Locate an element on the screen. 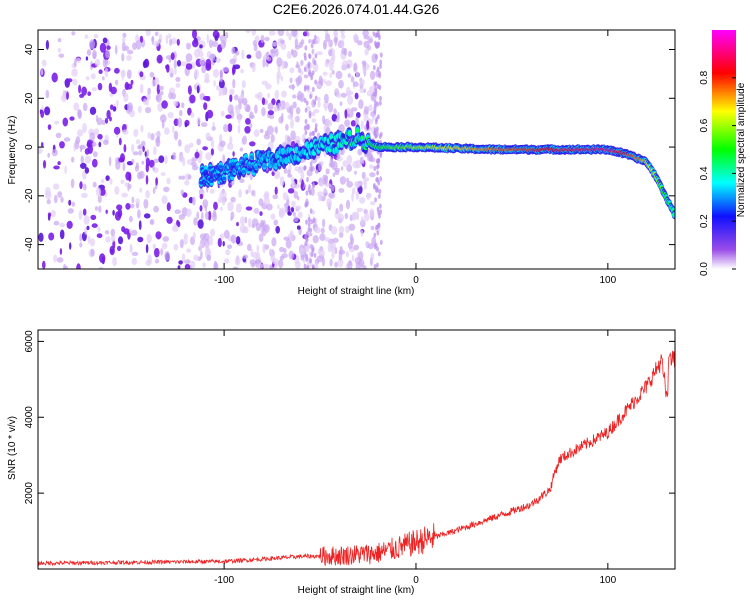 The width and height of the screenshot is (750, 600). x-tick-label: -100 is located at coordinates (224, 280).